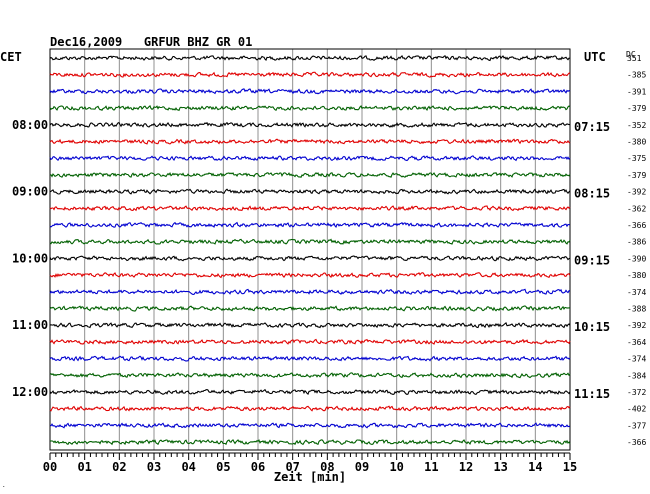 The height and width of the screenshot is (494, 650). I want to click on x-tick-label: 07, so click(292, 467).